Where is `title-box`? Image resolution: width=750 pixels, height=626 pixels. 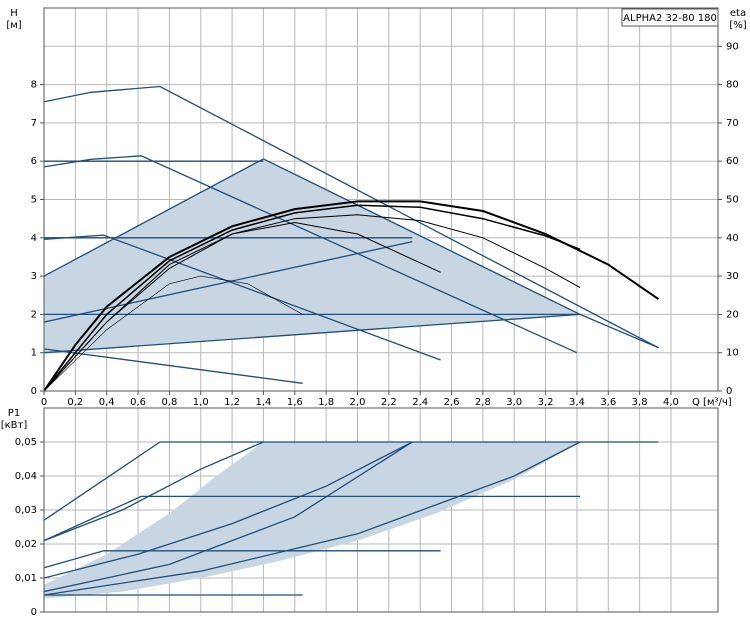
title-box is located at coordinates (670, 17).